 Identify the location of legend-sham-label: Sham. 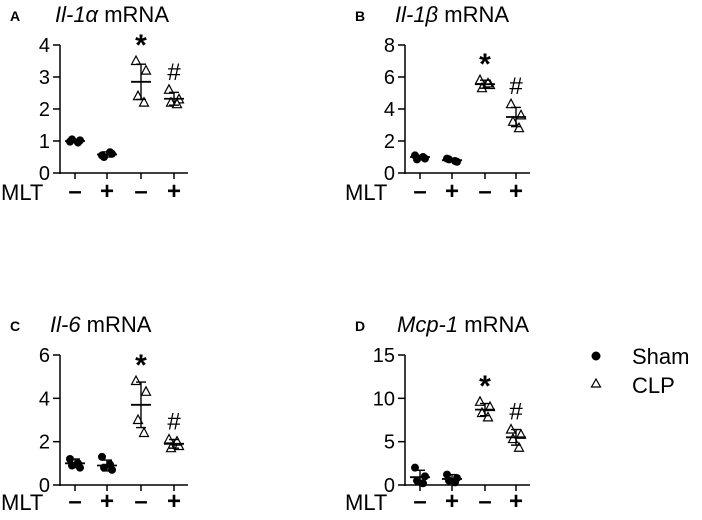
(660, 356).